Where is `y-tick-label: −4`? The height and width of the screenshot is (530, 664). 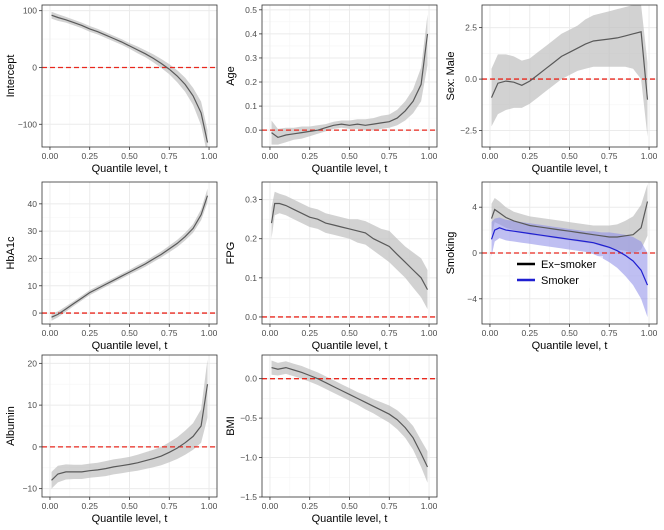
y-tick-label: −4 is located at coordinates (472, 299).